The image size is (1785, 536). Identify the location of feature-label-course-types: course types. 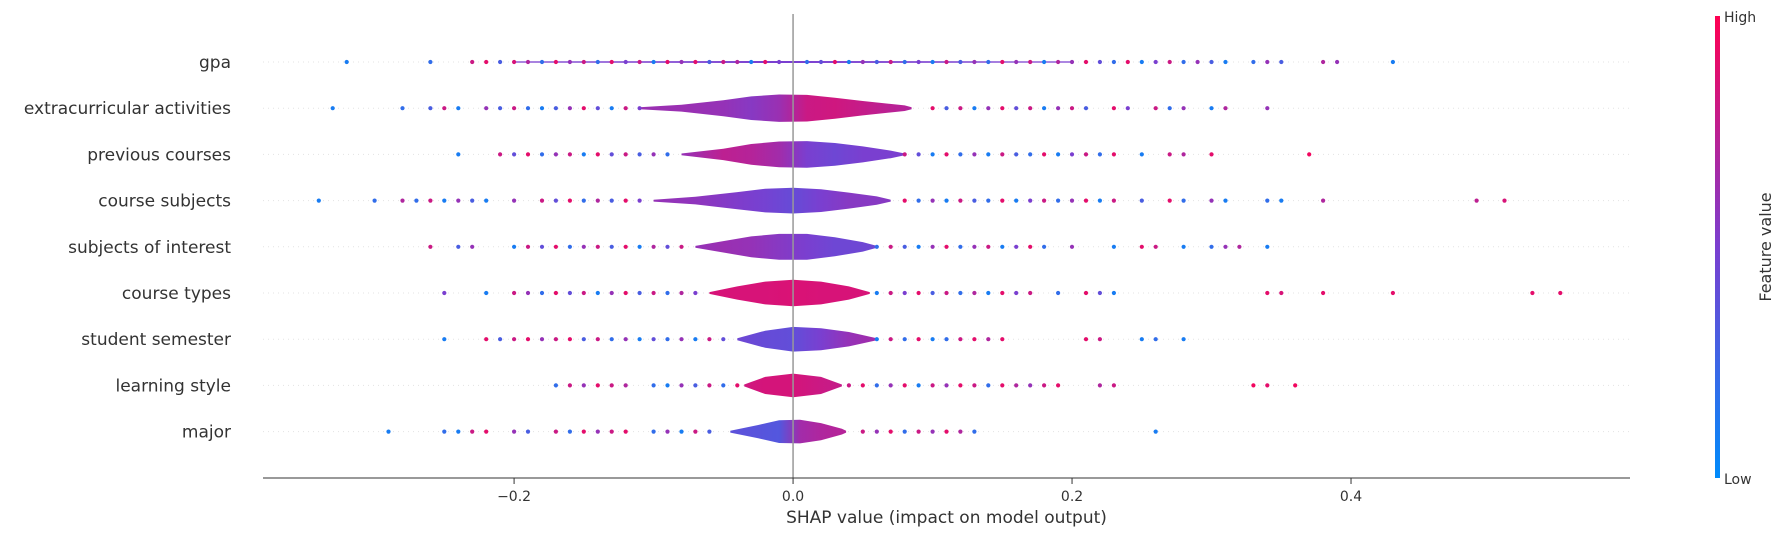
(176, 294).